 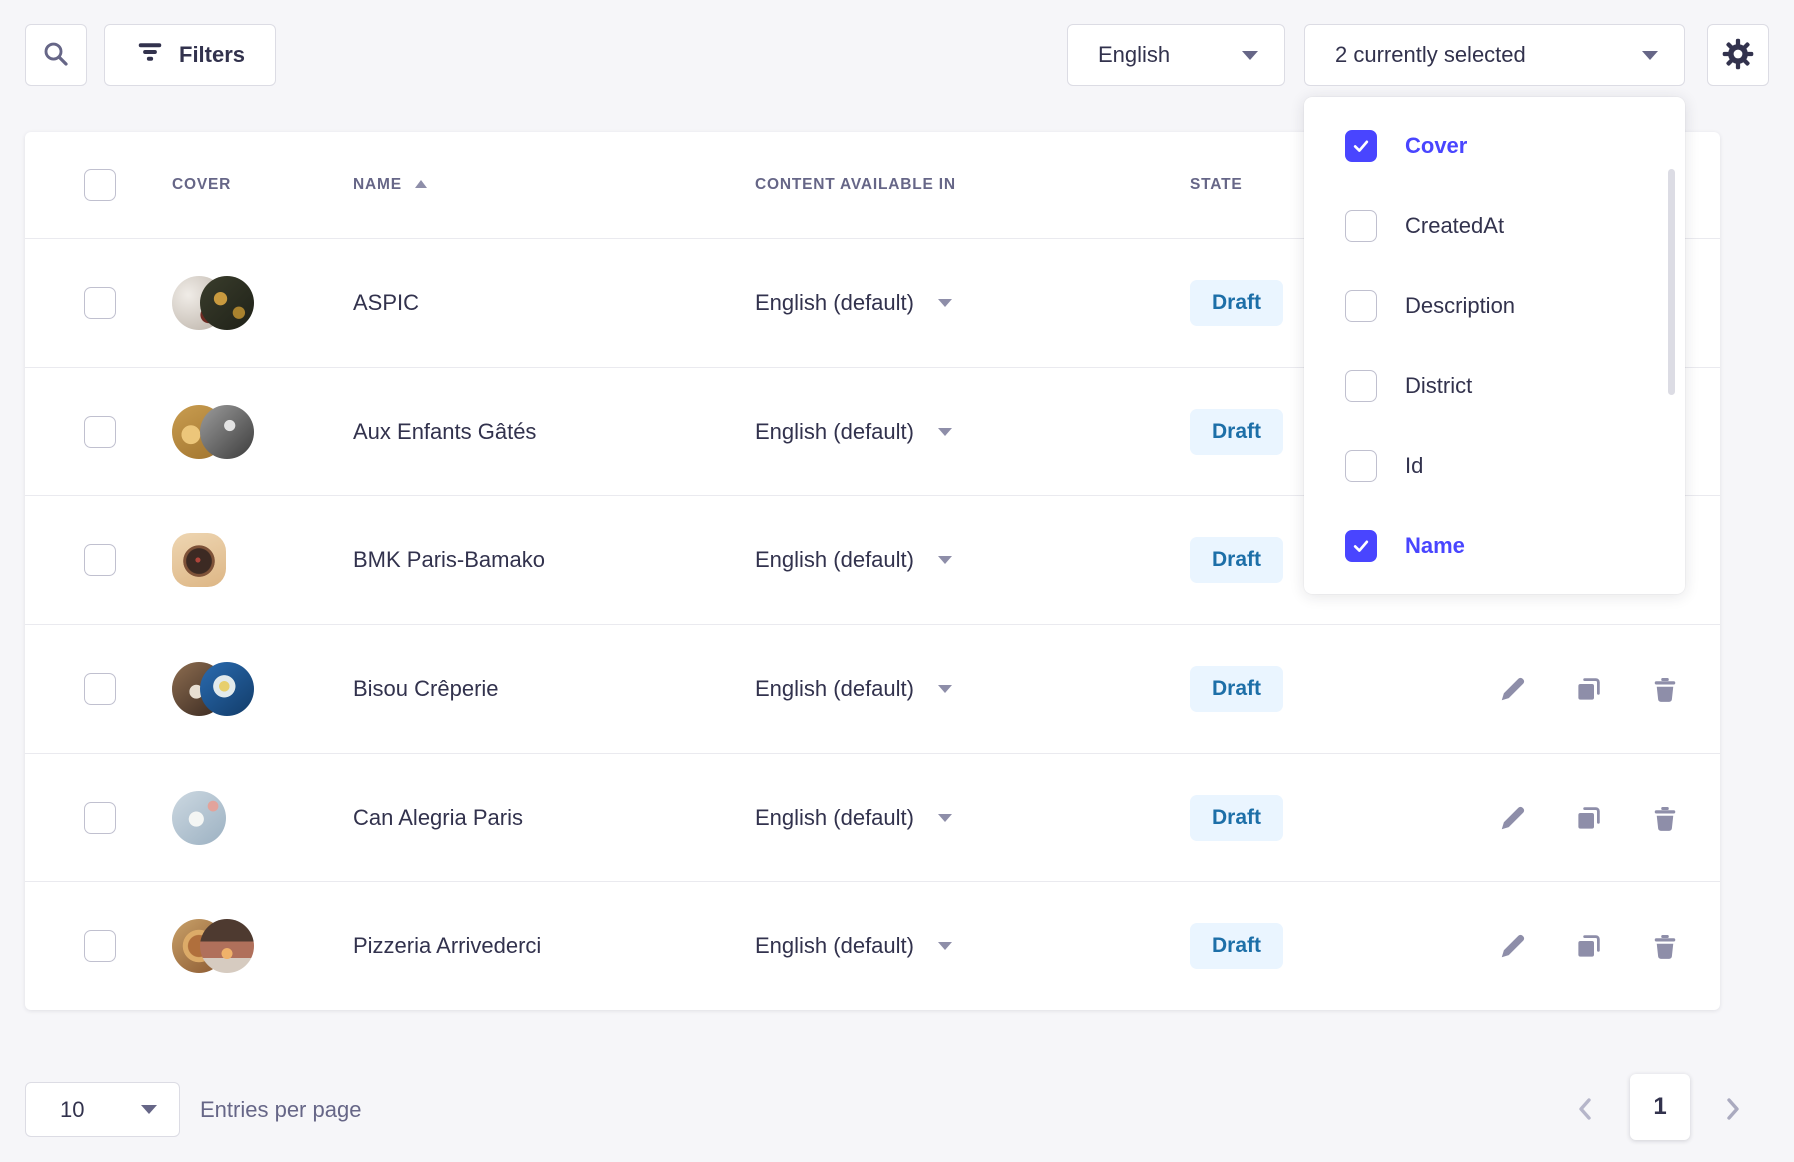 I want to click on settings-button, so click(x=1738, y=55).